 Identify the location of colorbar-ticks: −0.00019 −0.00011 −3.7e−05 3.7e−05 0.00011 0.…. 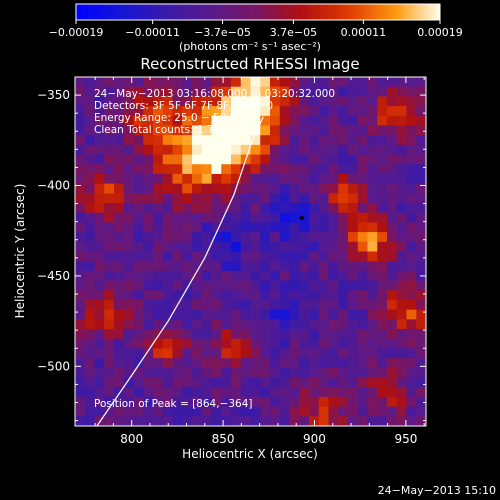
(256, 29).